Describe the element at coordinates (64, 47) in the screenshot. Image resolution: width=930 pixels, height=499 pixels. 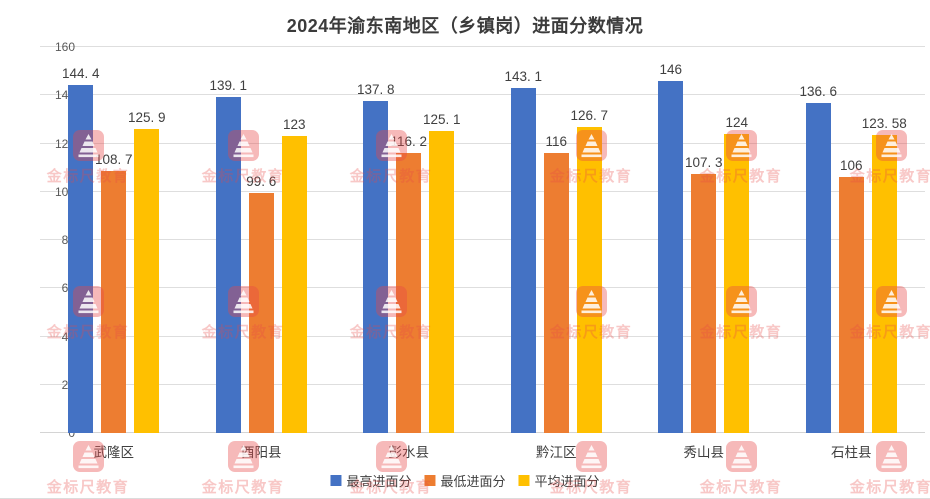
I see `y-axis-tick-label: 160` at that location.